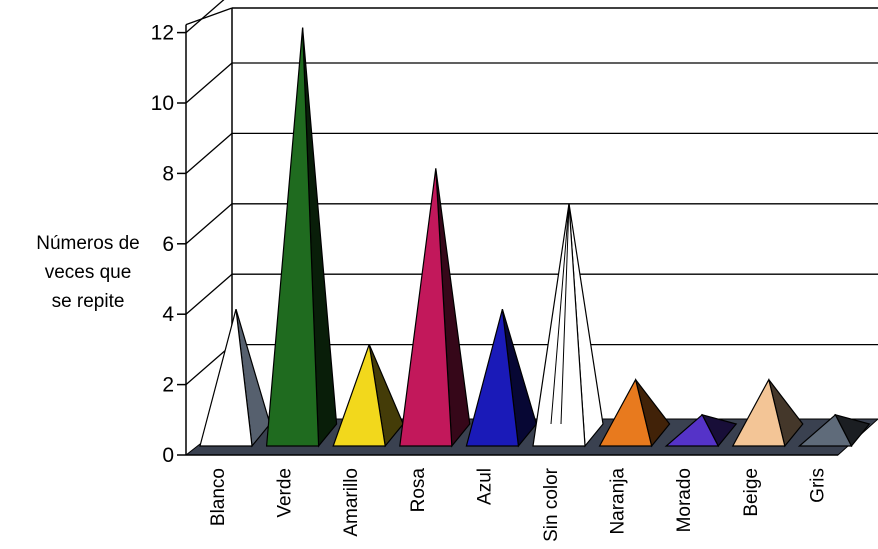 The image size is (878, 549). I want to click on y-tick-label: 2, so click(168, 385).